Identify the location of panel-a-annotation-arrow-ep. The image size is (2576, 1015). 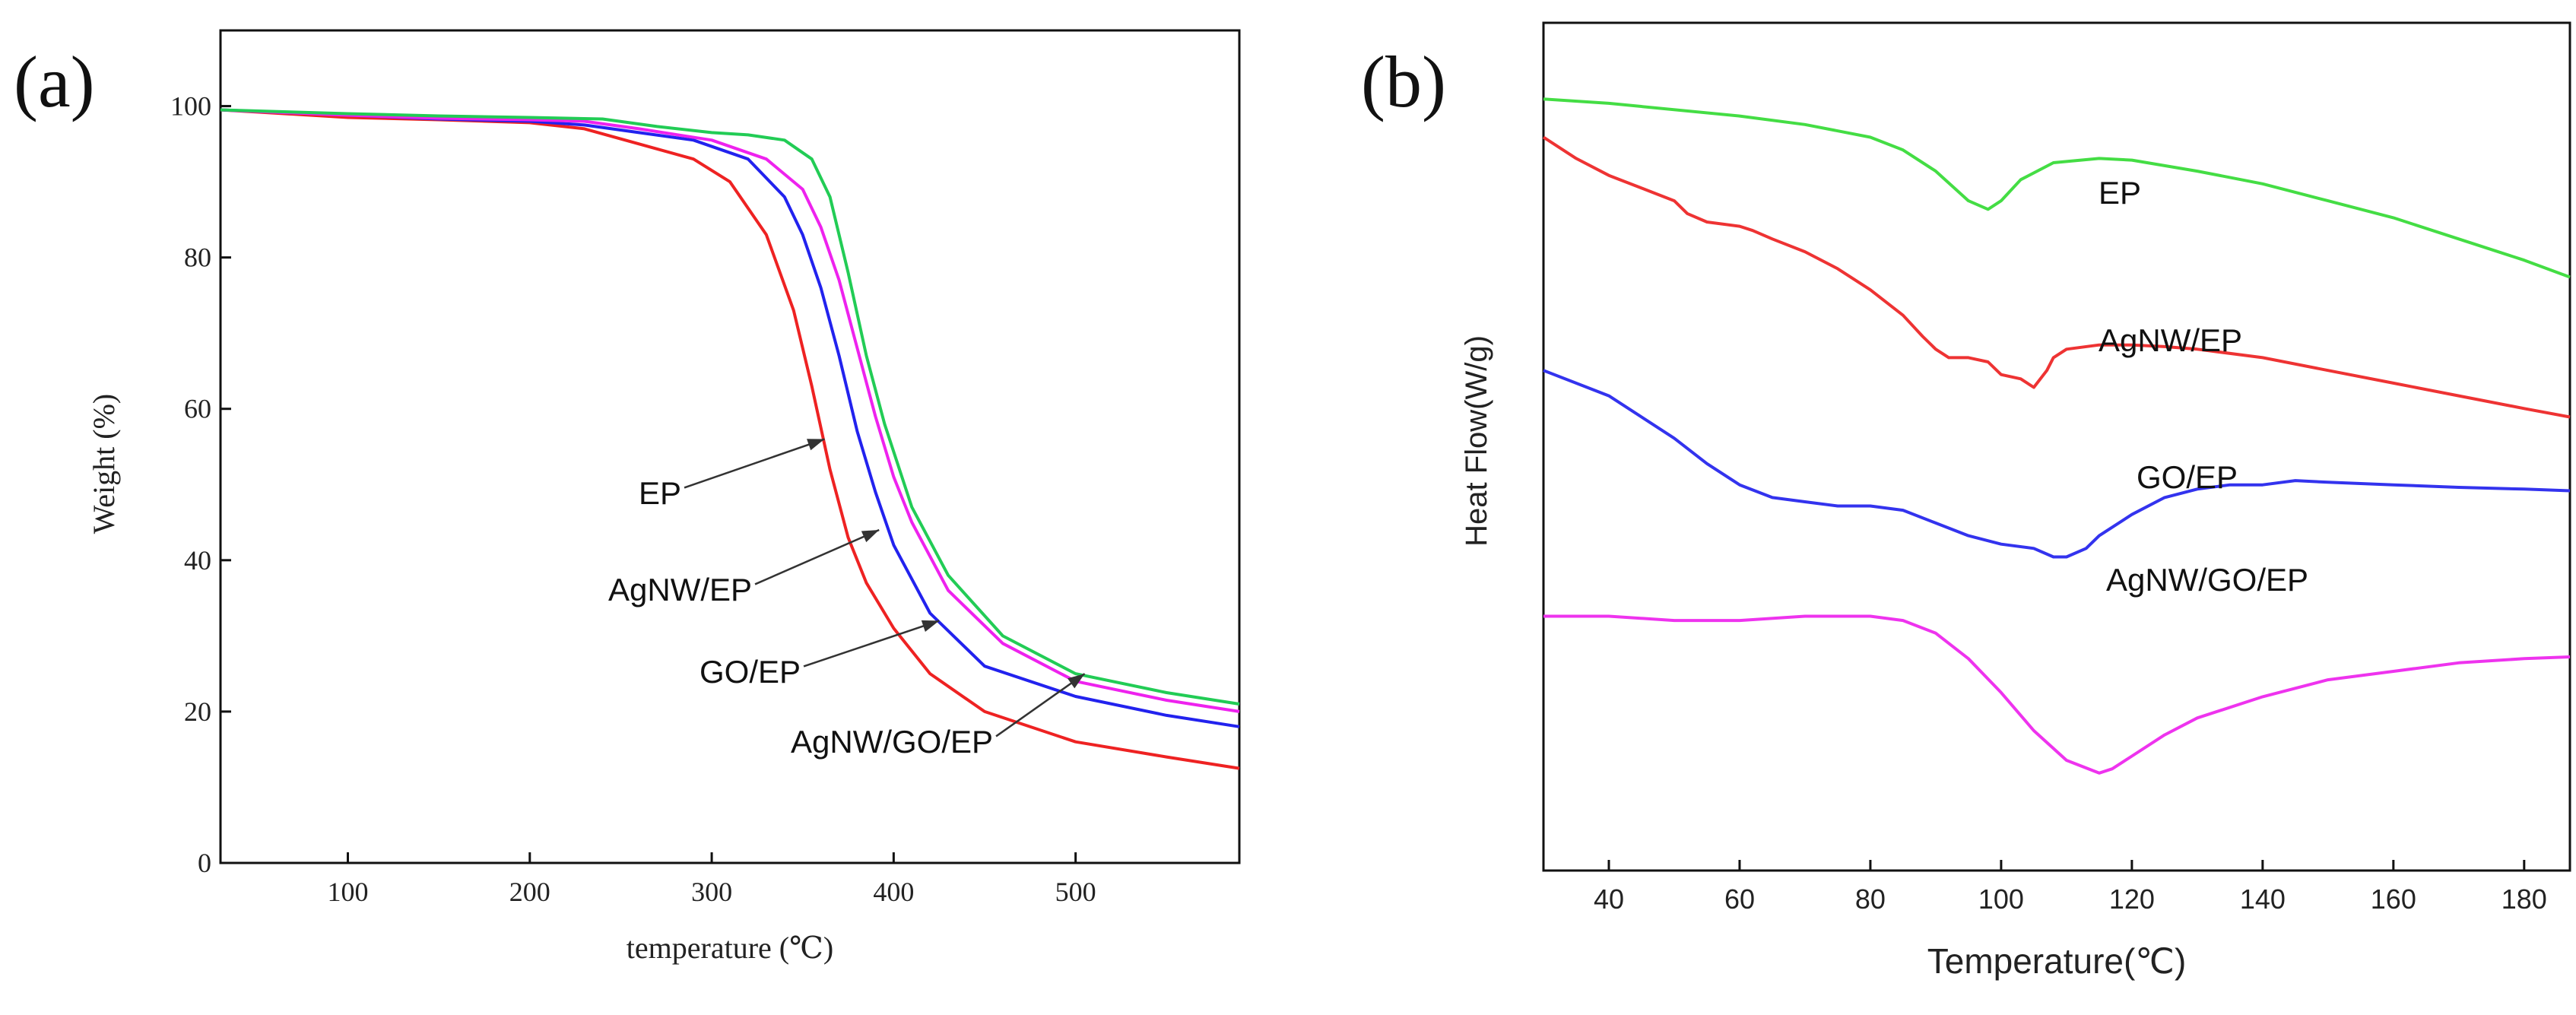
(755, 463).